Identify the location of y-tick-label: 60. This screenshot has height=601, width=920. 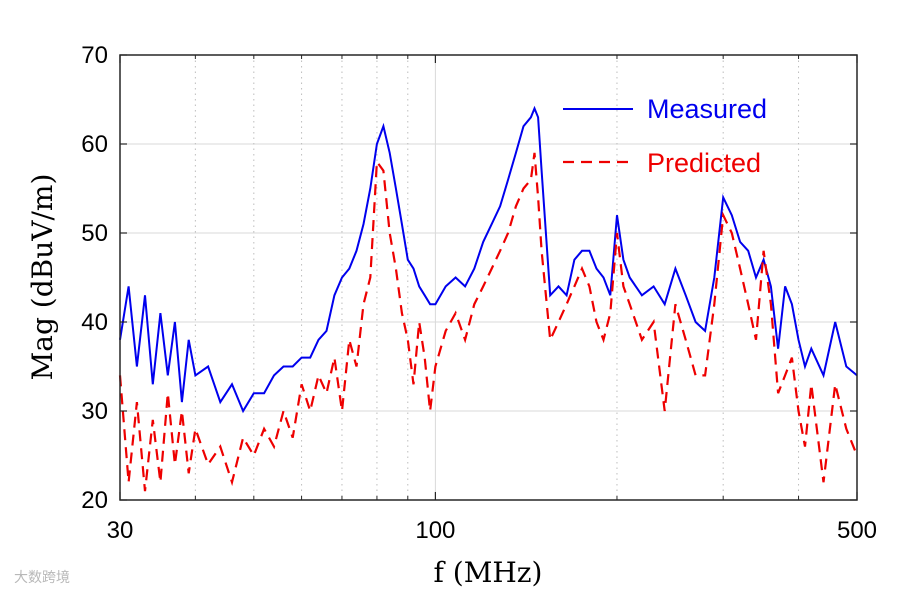
(94, 144).